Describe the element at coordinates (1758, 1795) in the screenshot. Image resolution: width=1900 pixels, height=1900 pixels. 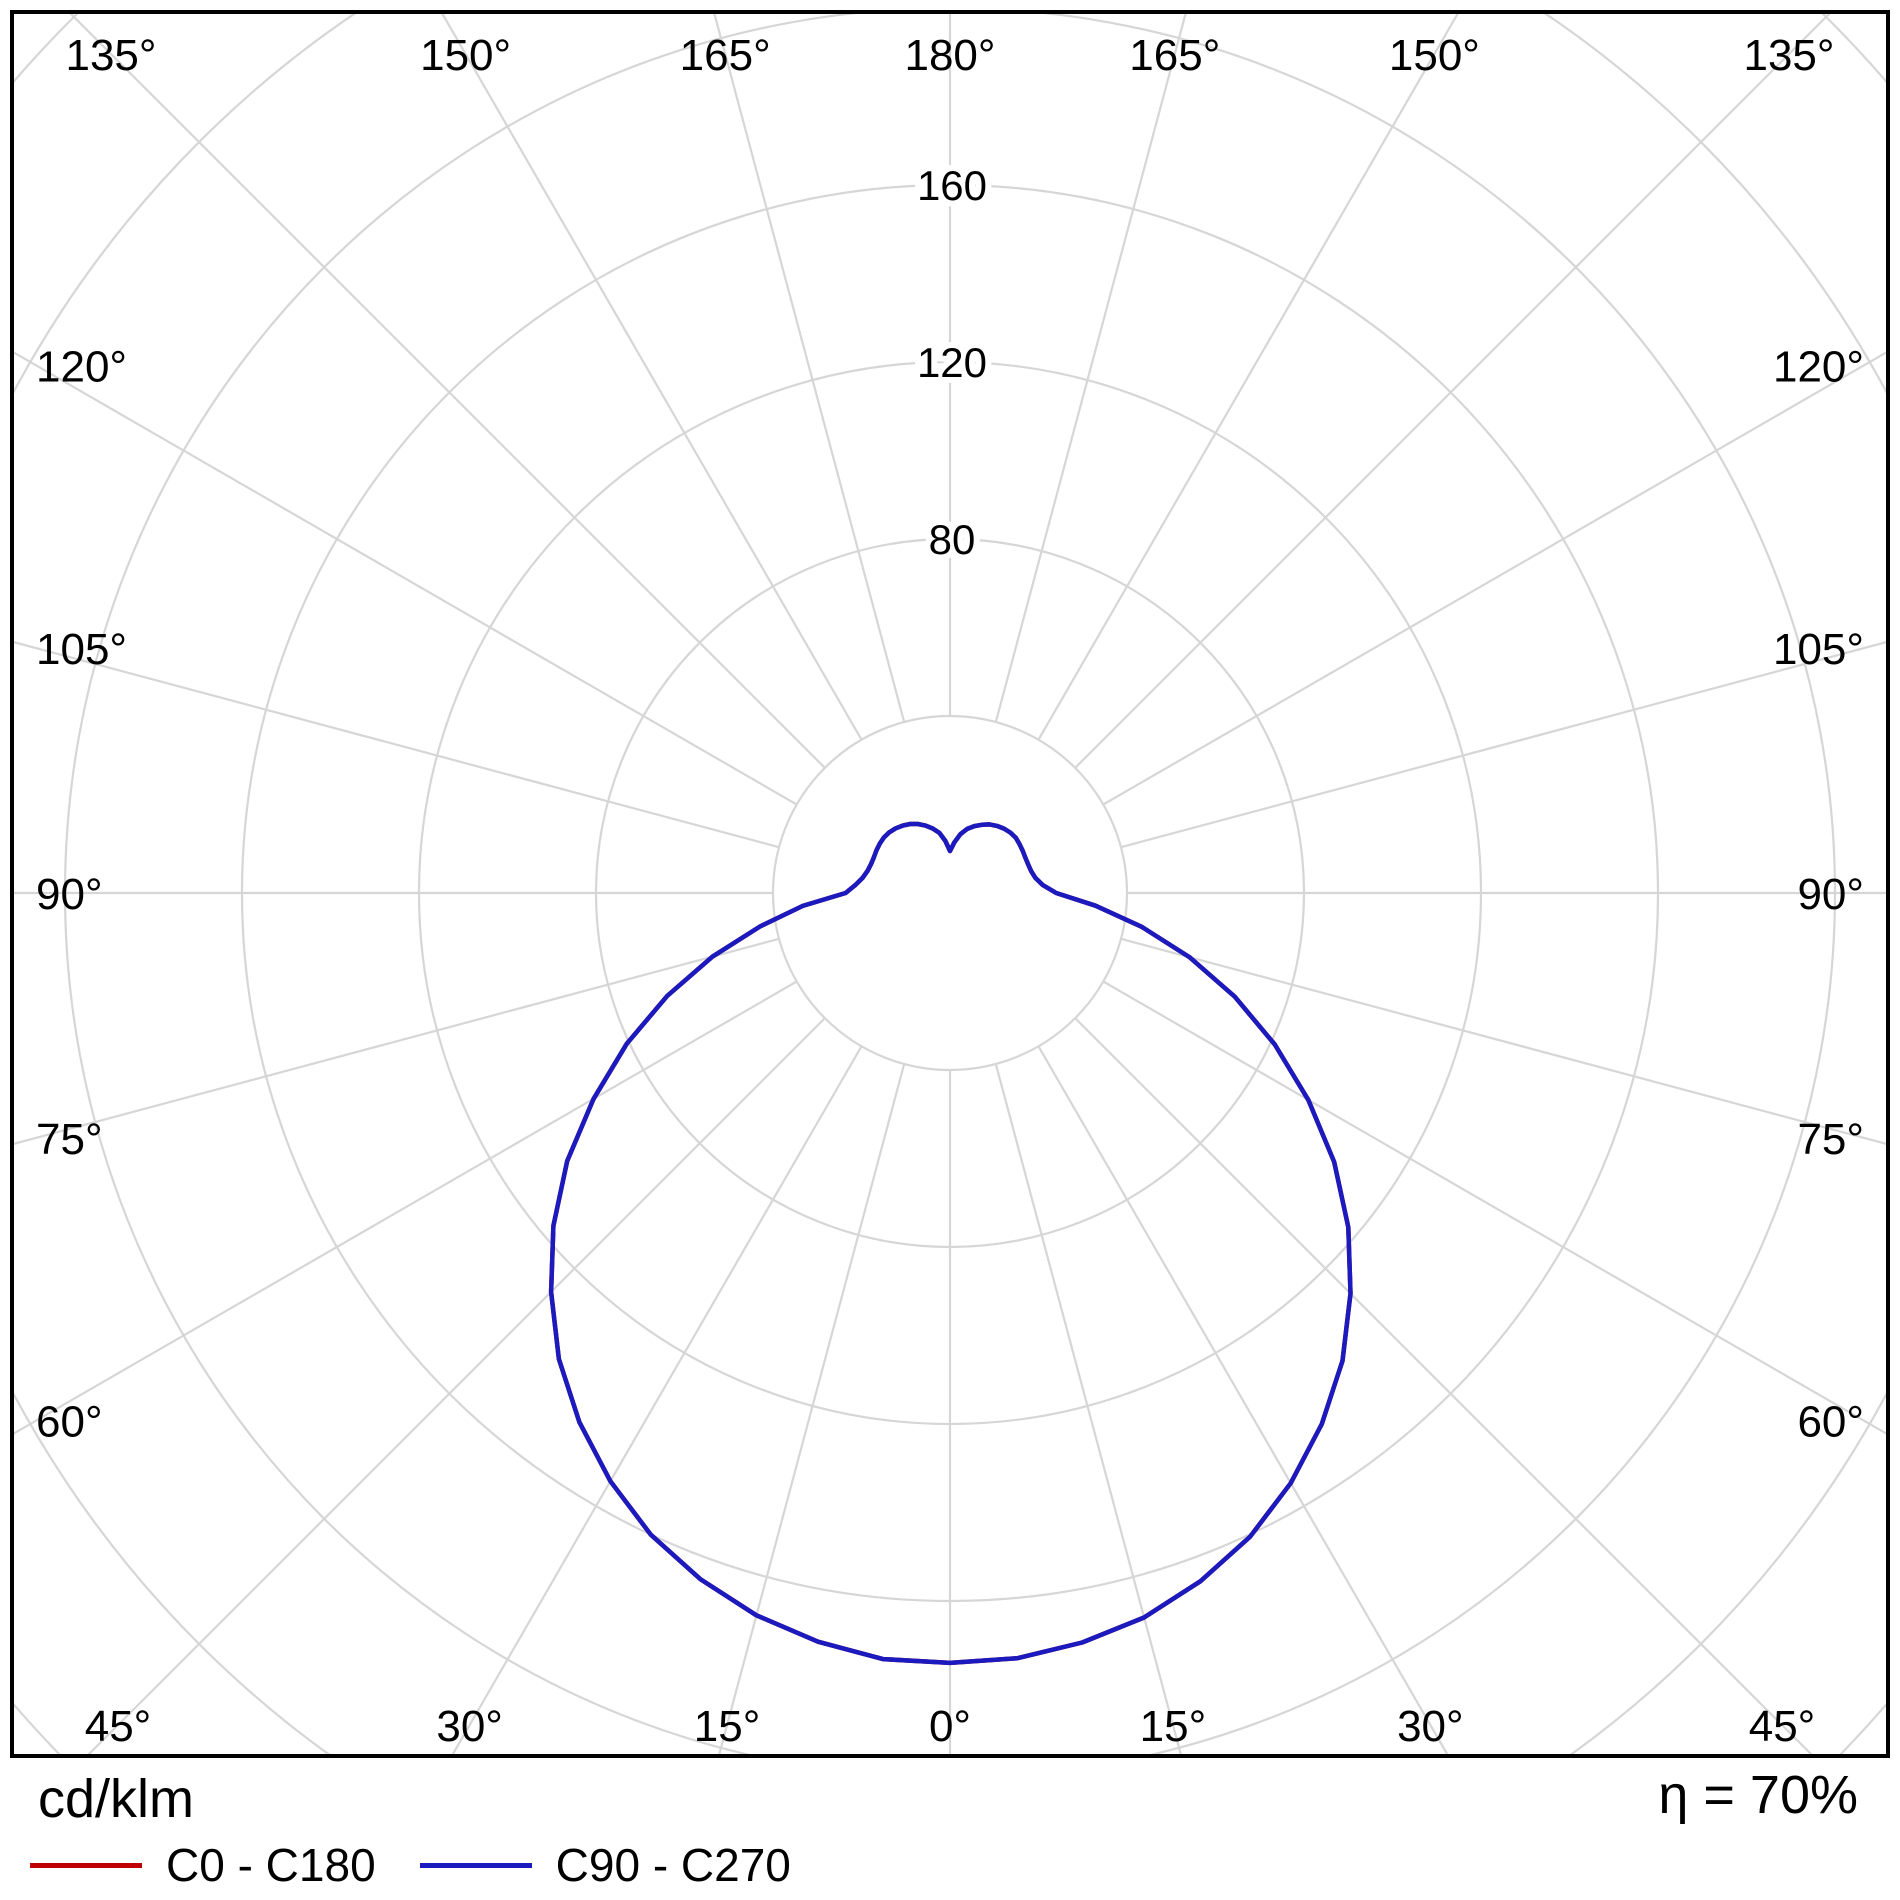
I see `efficiency-label: η = 70%` at that location.